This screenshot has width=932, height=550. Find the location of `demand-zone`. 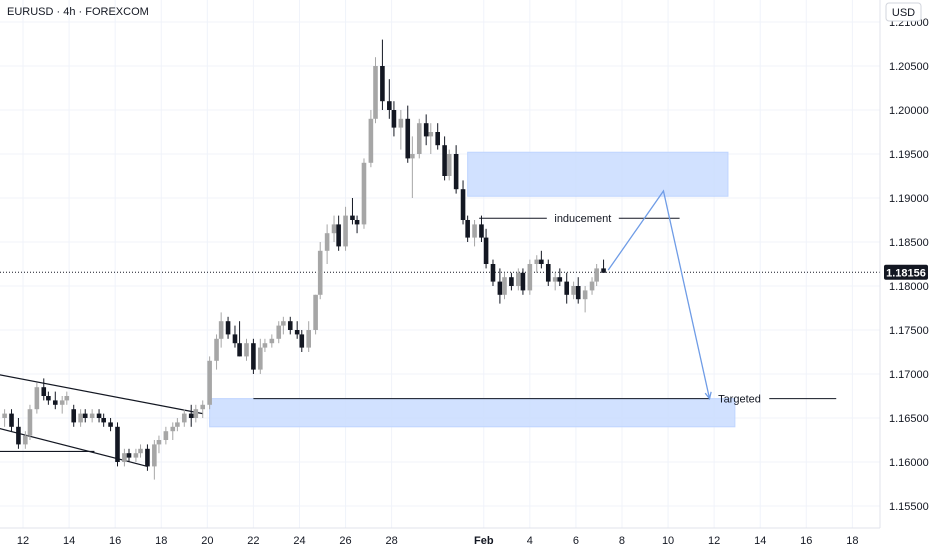

demand-zone is located at coordinates (472, 413).